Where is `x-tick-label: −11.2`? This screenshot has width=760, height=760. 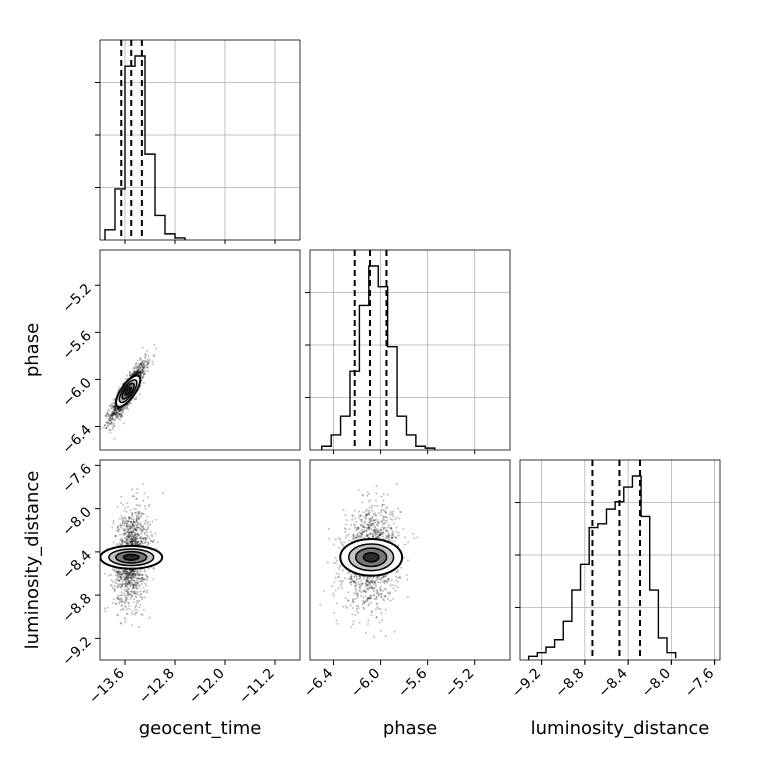 x-tick-label: −11.2 is located at coordinates (257, 687).